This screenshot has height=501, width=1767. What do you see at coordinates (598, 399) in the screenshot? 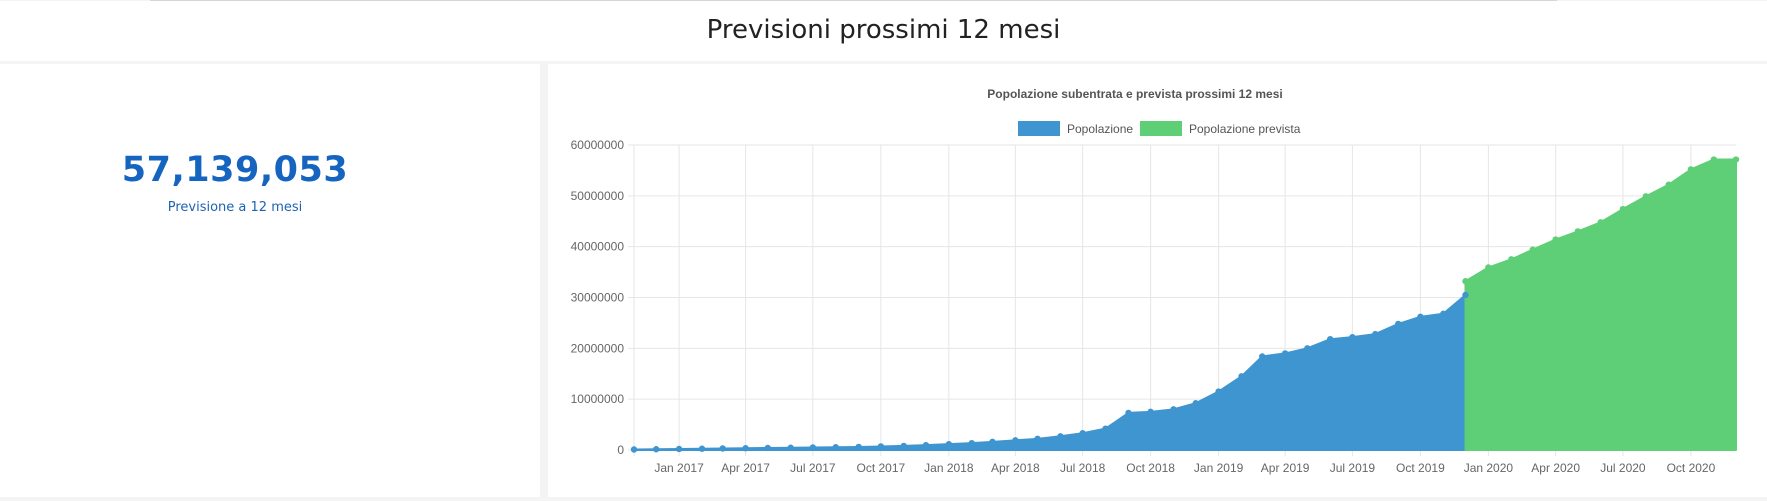
I see `y-tick-label: 10000000` at bounding box center [598, 399].